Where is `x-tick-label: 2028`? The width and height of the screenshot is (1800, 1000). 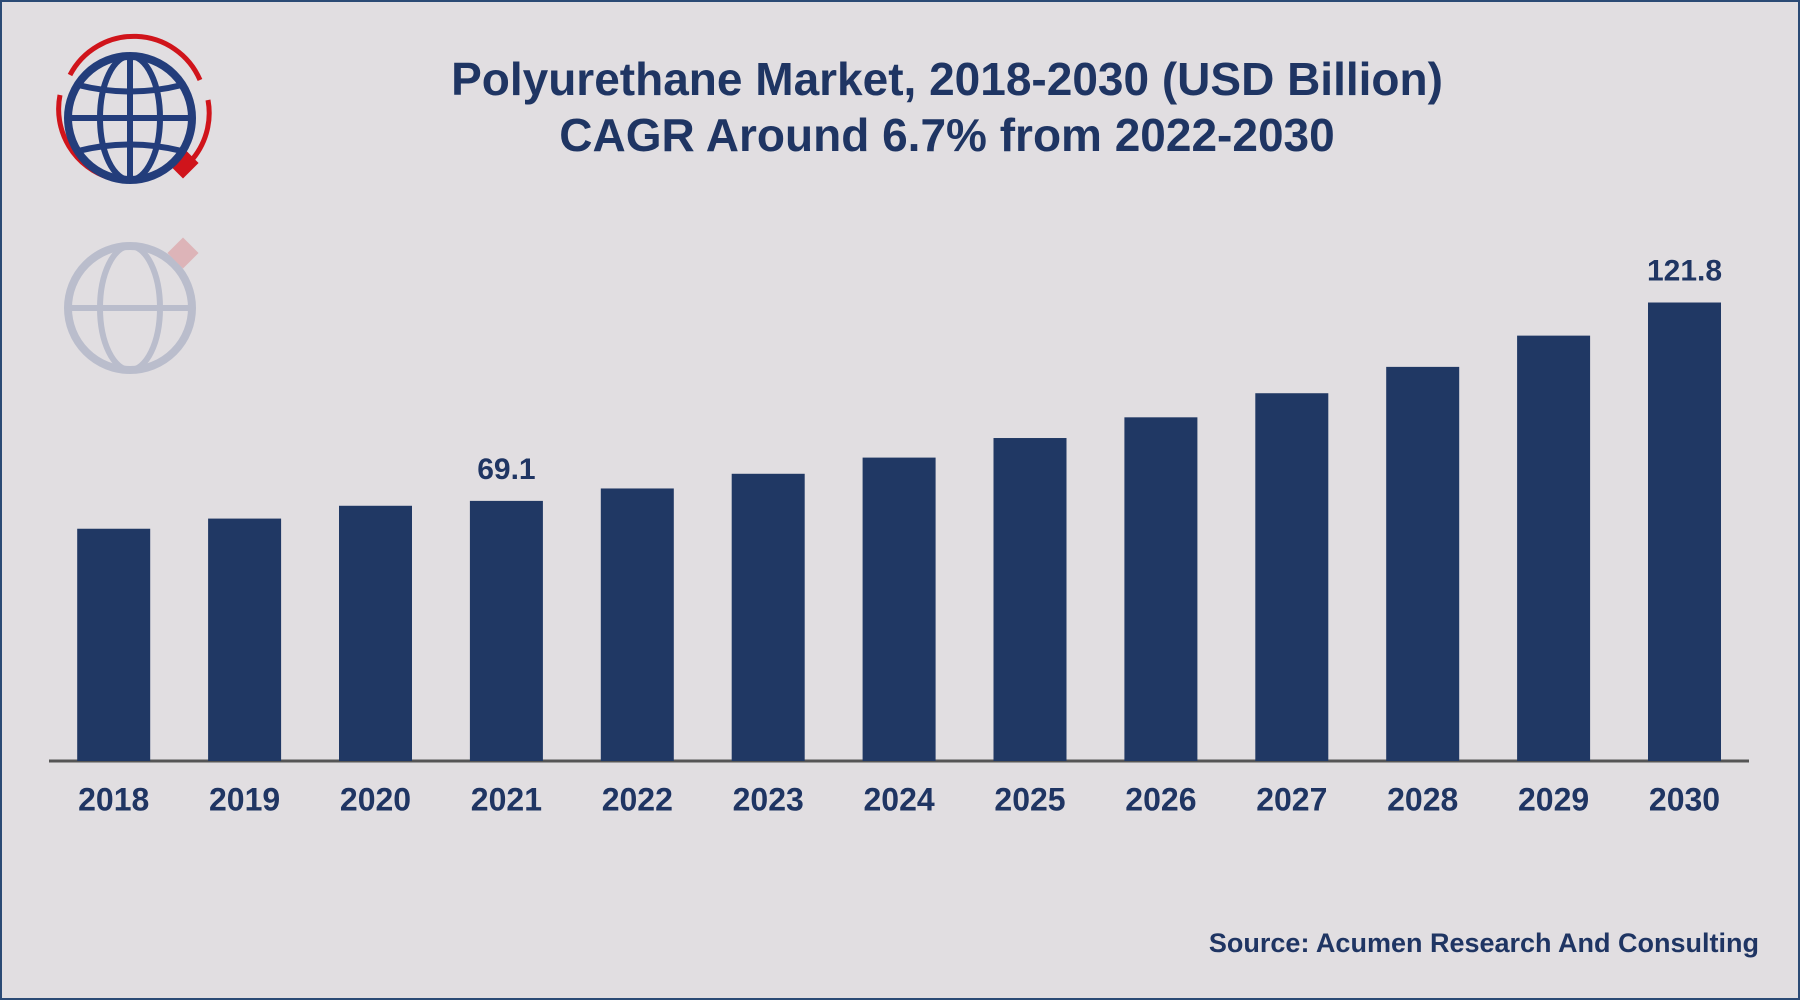
x-tick-label: 2028 is located at coordinates (1422, 799).